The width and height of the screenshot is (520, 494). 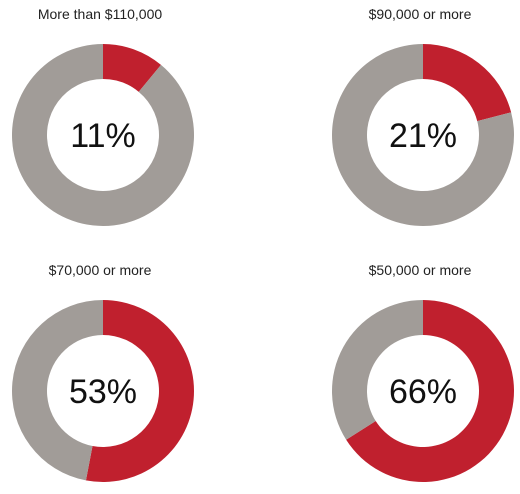 I want to click on donut-svg: 66%, so click(x=423, y=391).